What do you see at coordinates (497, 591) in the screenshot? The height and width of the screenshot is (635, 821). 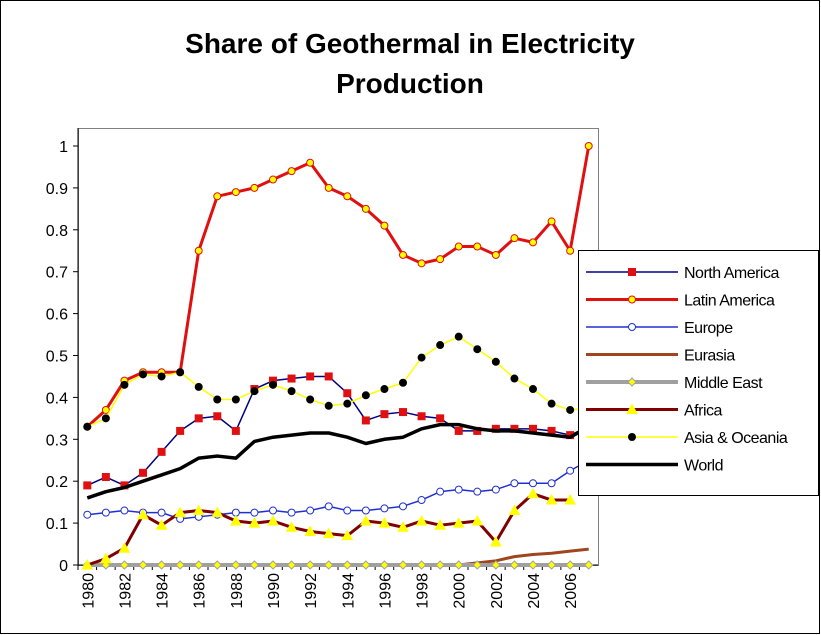 I see `x-tick-label: 2002` at bounding box center [497, 591].